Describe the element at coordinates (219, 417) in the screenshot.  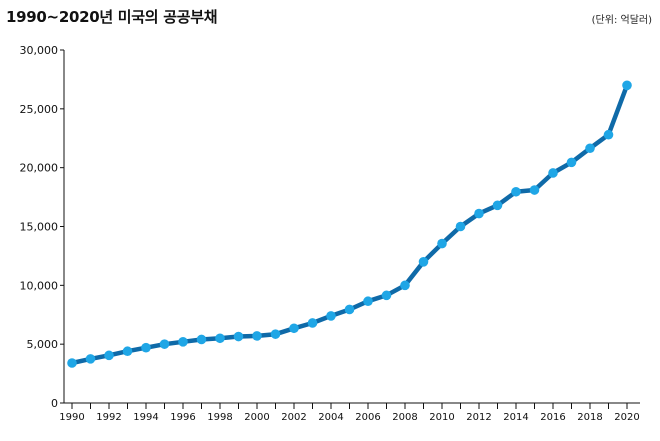
I see `x-tick-label: 1998` at that location.